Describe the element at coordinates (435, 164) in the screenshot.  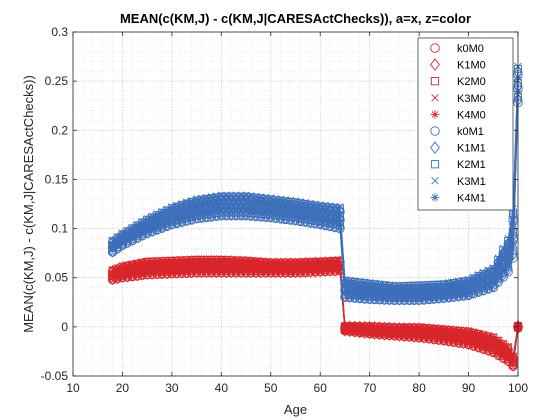
I see `legend-marker-K2M1` at that location.